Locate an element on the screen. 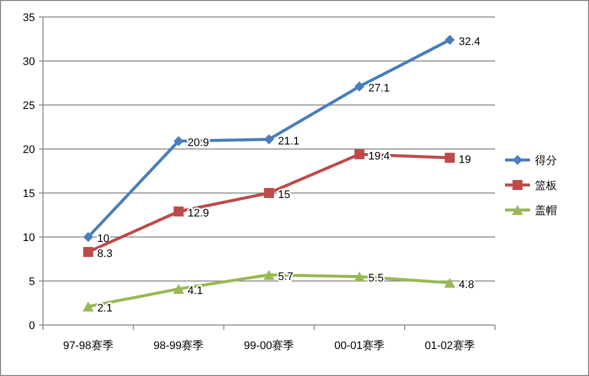  legend-label: 盖帽 is located at coordinates (546, 210).